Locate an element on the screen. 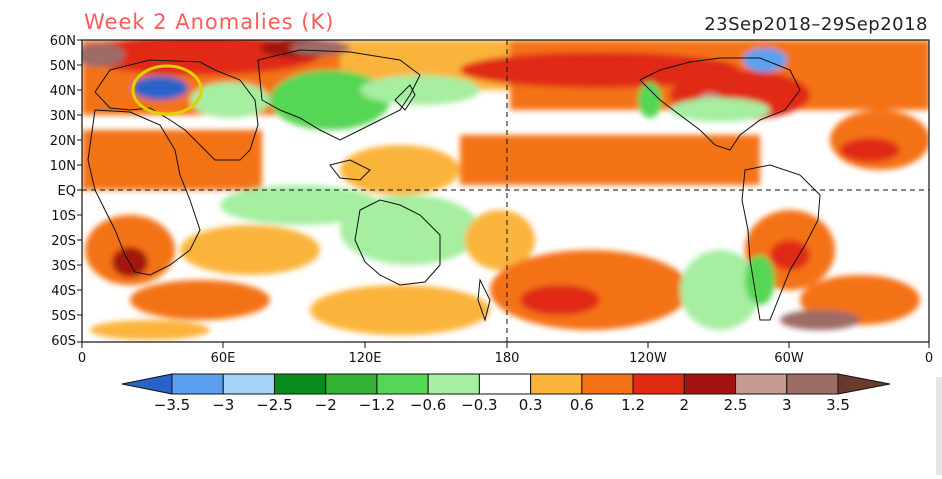 The height and width of the screenshot is (479, 942). colorbar-label: −0.3 is located at coordinates (479, 405).